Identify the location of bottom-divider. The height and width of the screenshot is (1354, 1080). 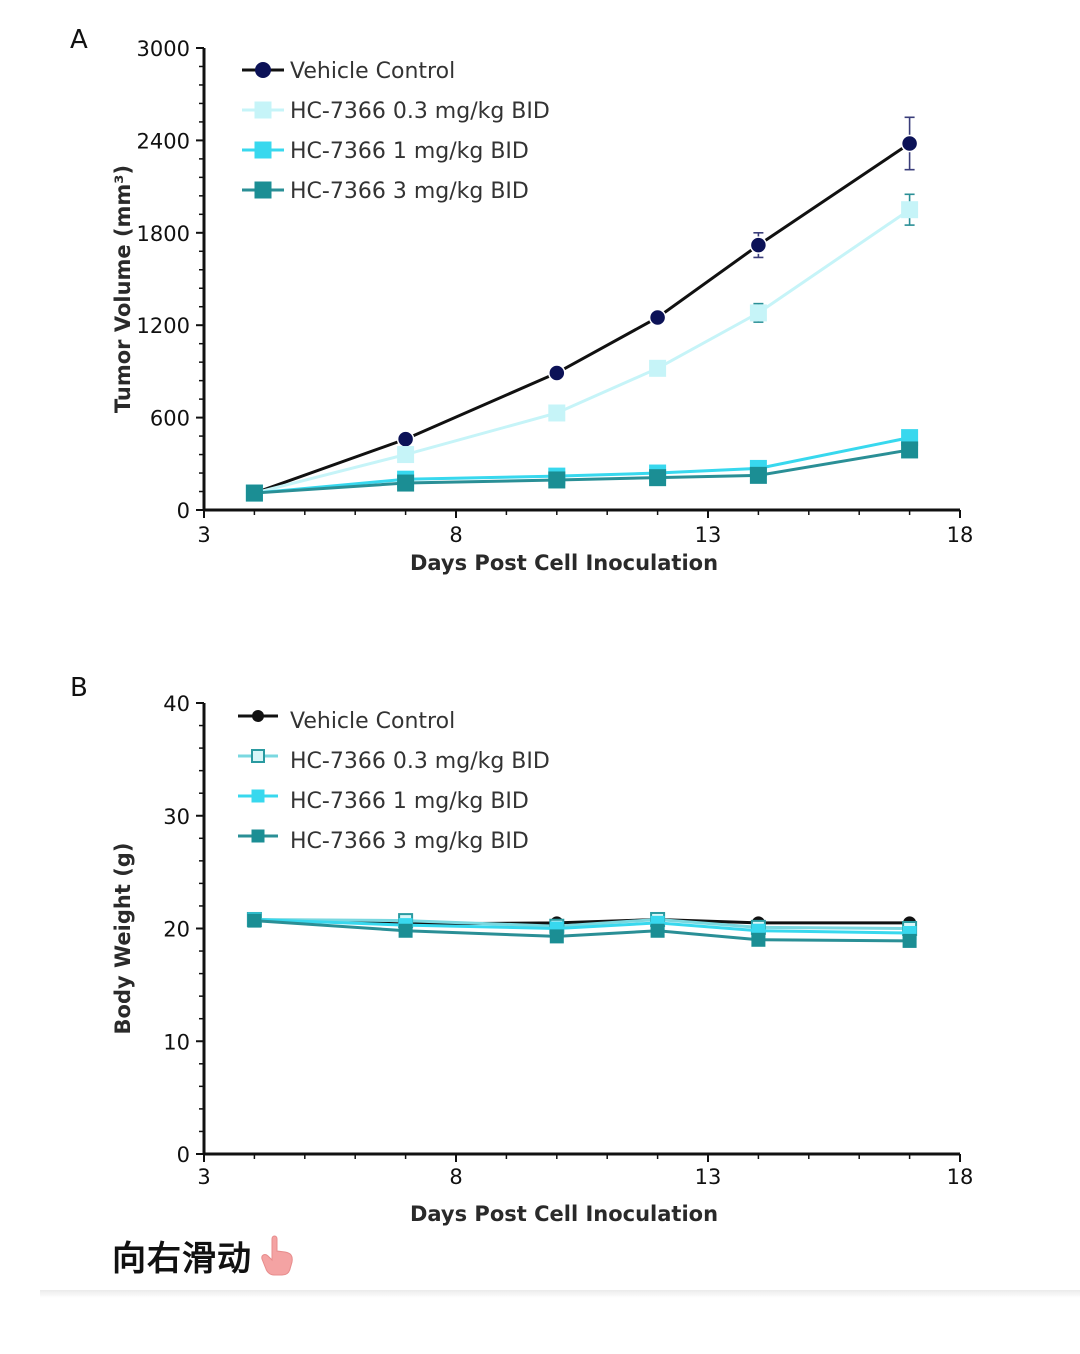
(560, 1294).